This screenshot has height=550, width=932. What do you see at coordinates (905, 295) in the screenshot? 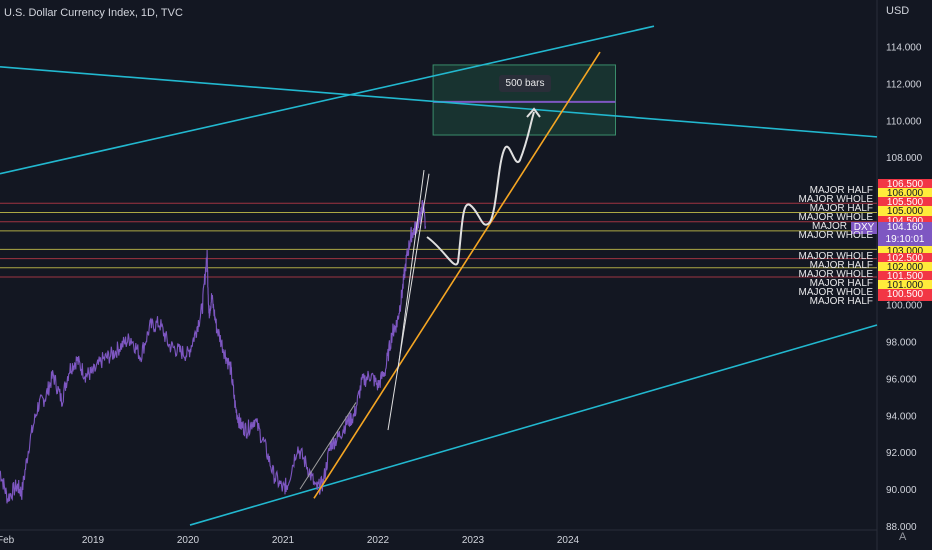
I see `price-level-tag: 100.500` at bounding box center [905, 295].